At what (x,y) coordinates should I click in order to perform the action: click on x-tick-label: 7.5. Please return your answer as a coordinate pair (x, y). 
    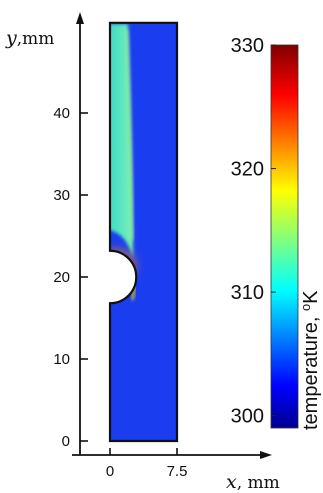
    Looking at the image, I should click on (177, 471).